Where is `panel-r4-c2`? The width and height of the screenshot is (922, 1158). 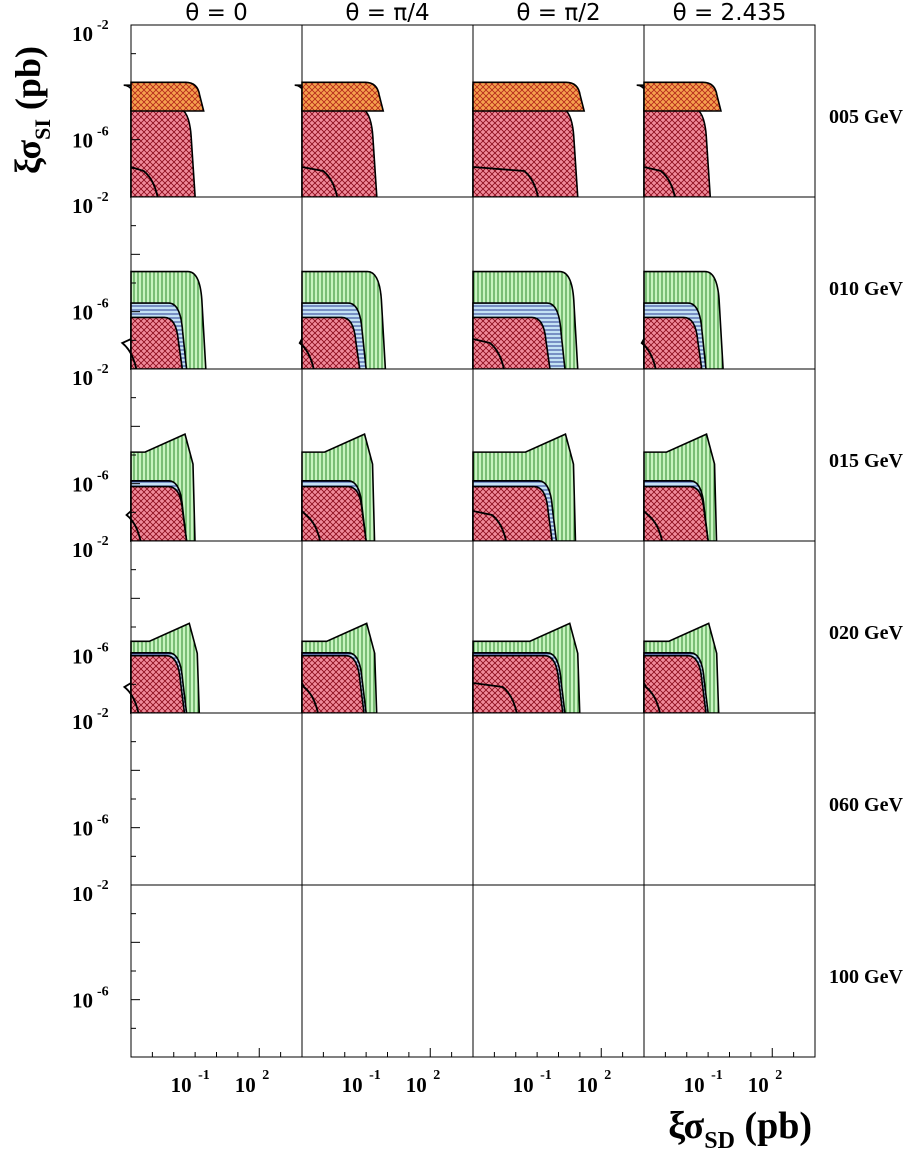 panel-r4-c2 is located at coordinates (558, 799).